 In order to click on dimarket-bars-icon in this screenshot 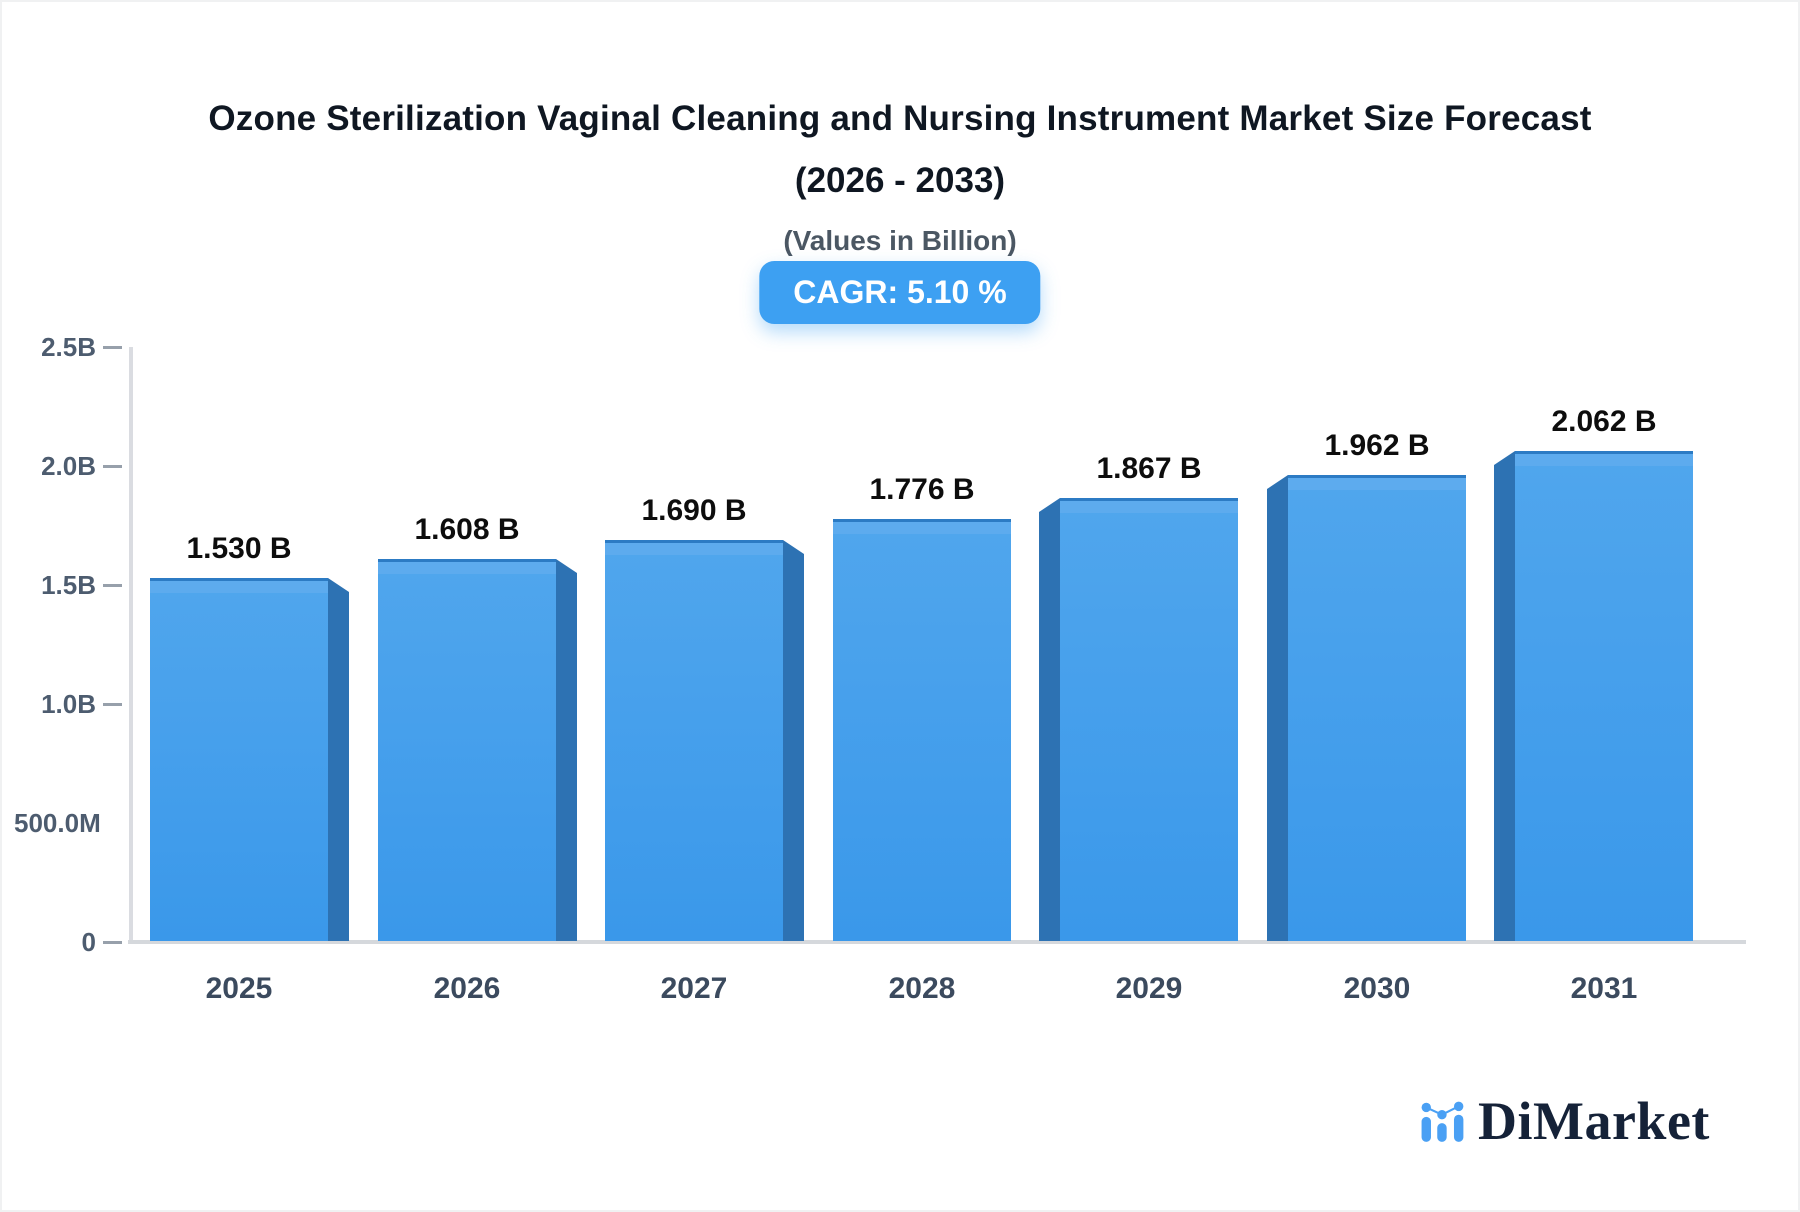, I will do `click(1442, 1121)`.